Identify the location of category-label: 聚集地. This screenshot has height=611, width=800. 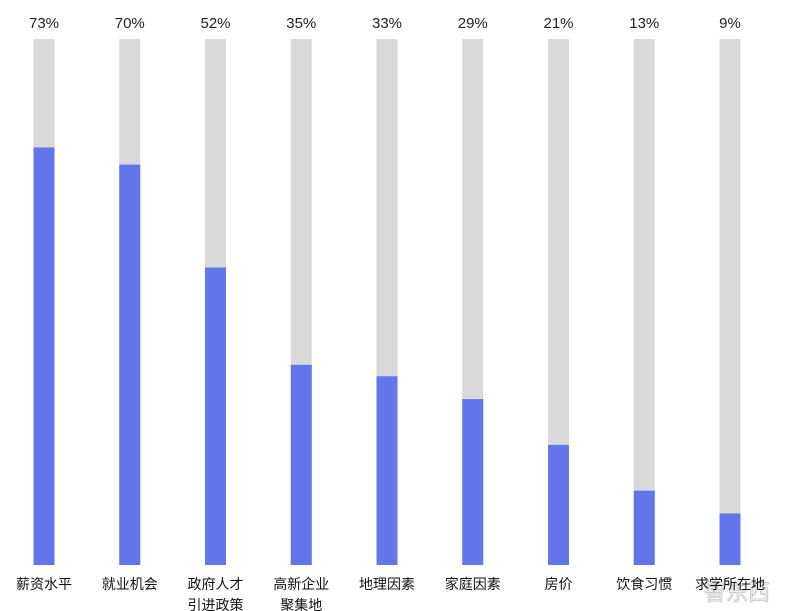
(301, 604).